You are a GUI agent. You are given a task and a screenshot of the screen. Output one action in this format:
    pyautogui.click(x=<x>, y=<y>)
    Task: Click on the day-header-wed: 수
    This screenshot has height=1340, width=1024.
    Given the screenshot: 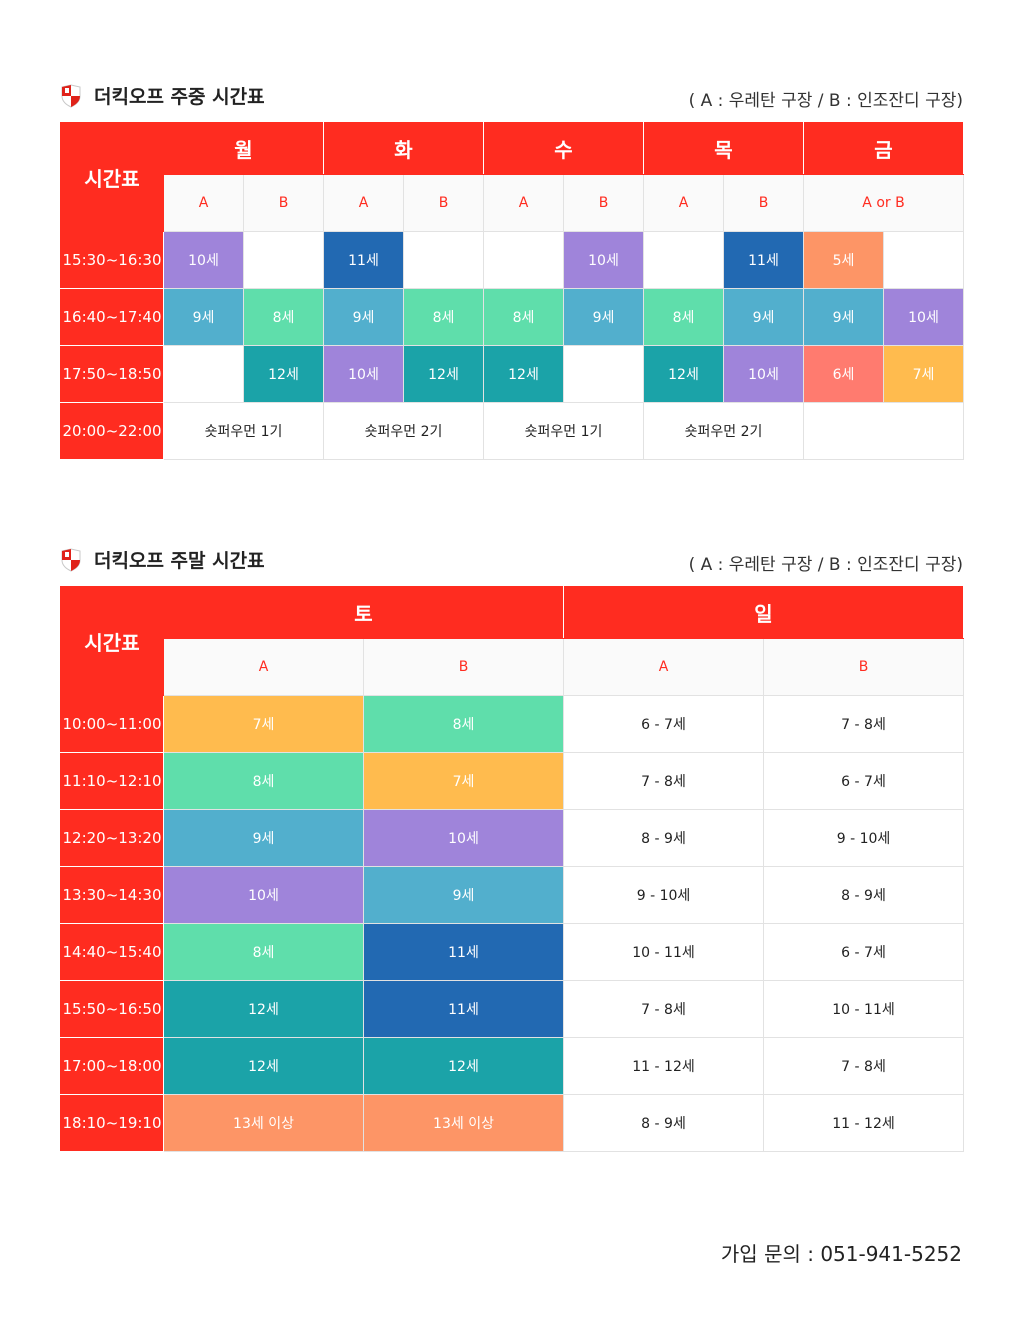 What is the action you would take?
    pyautogui.click(x=563, y=148)
    